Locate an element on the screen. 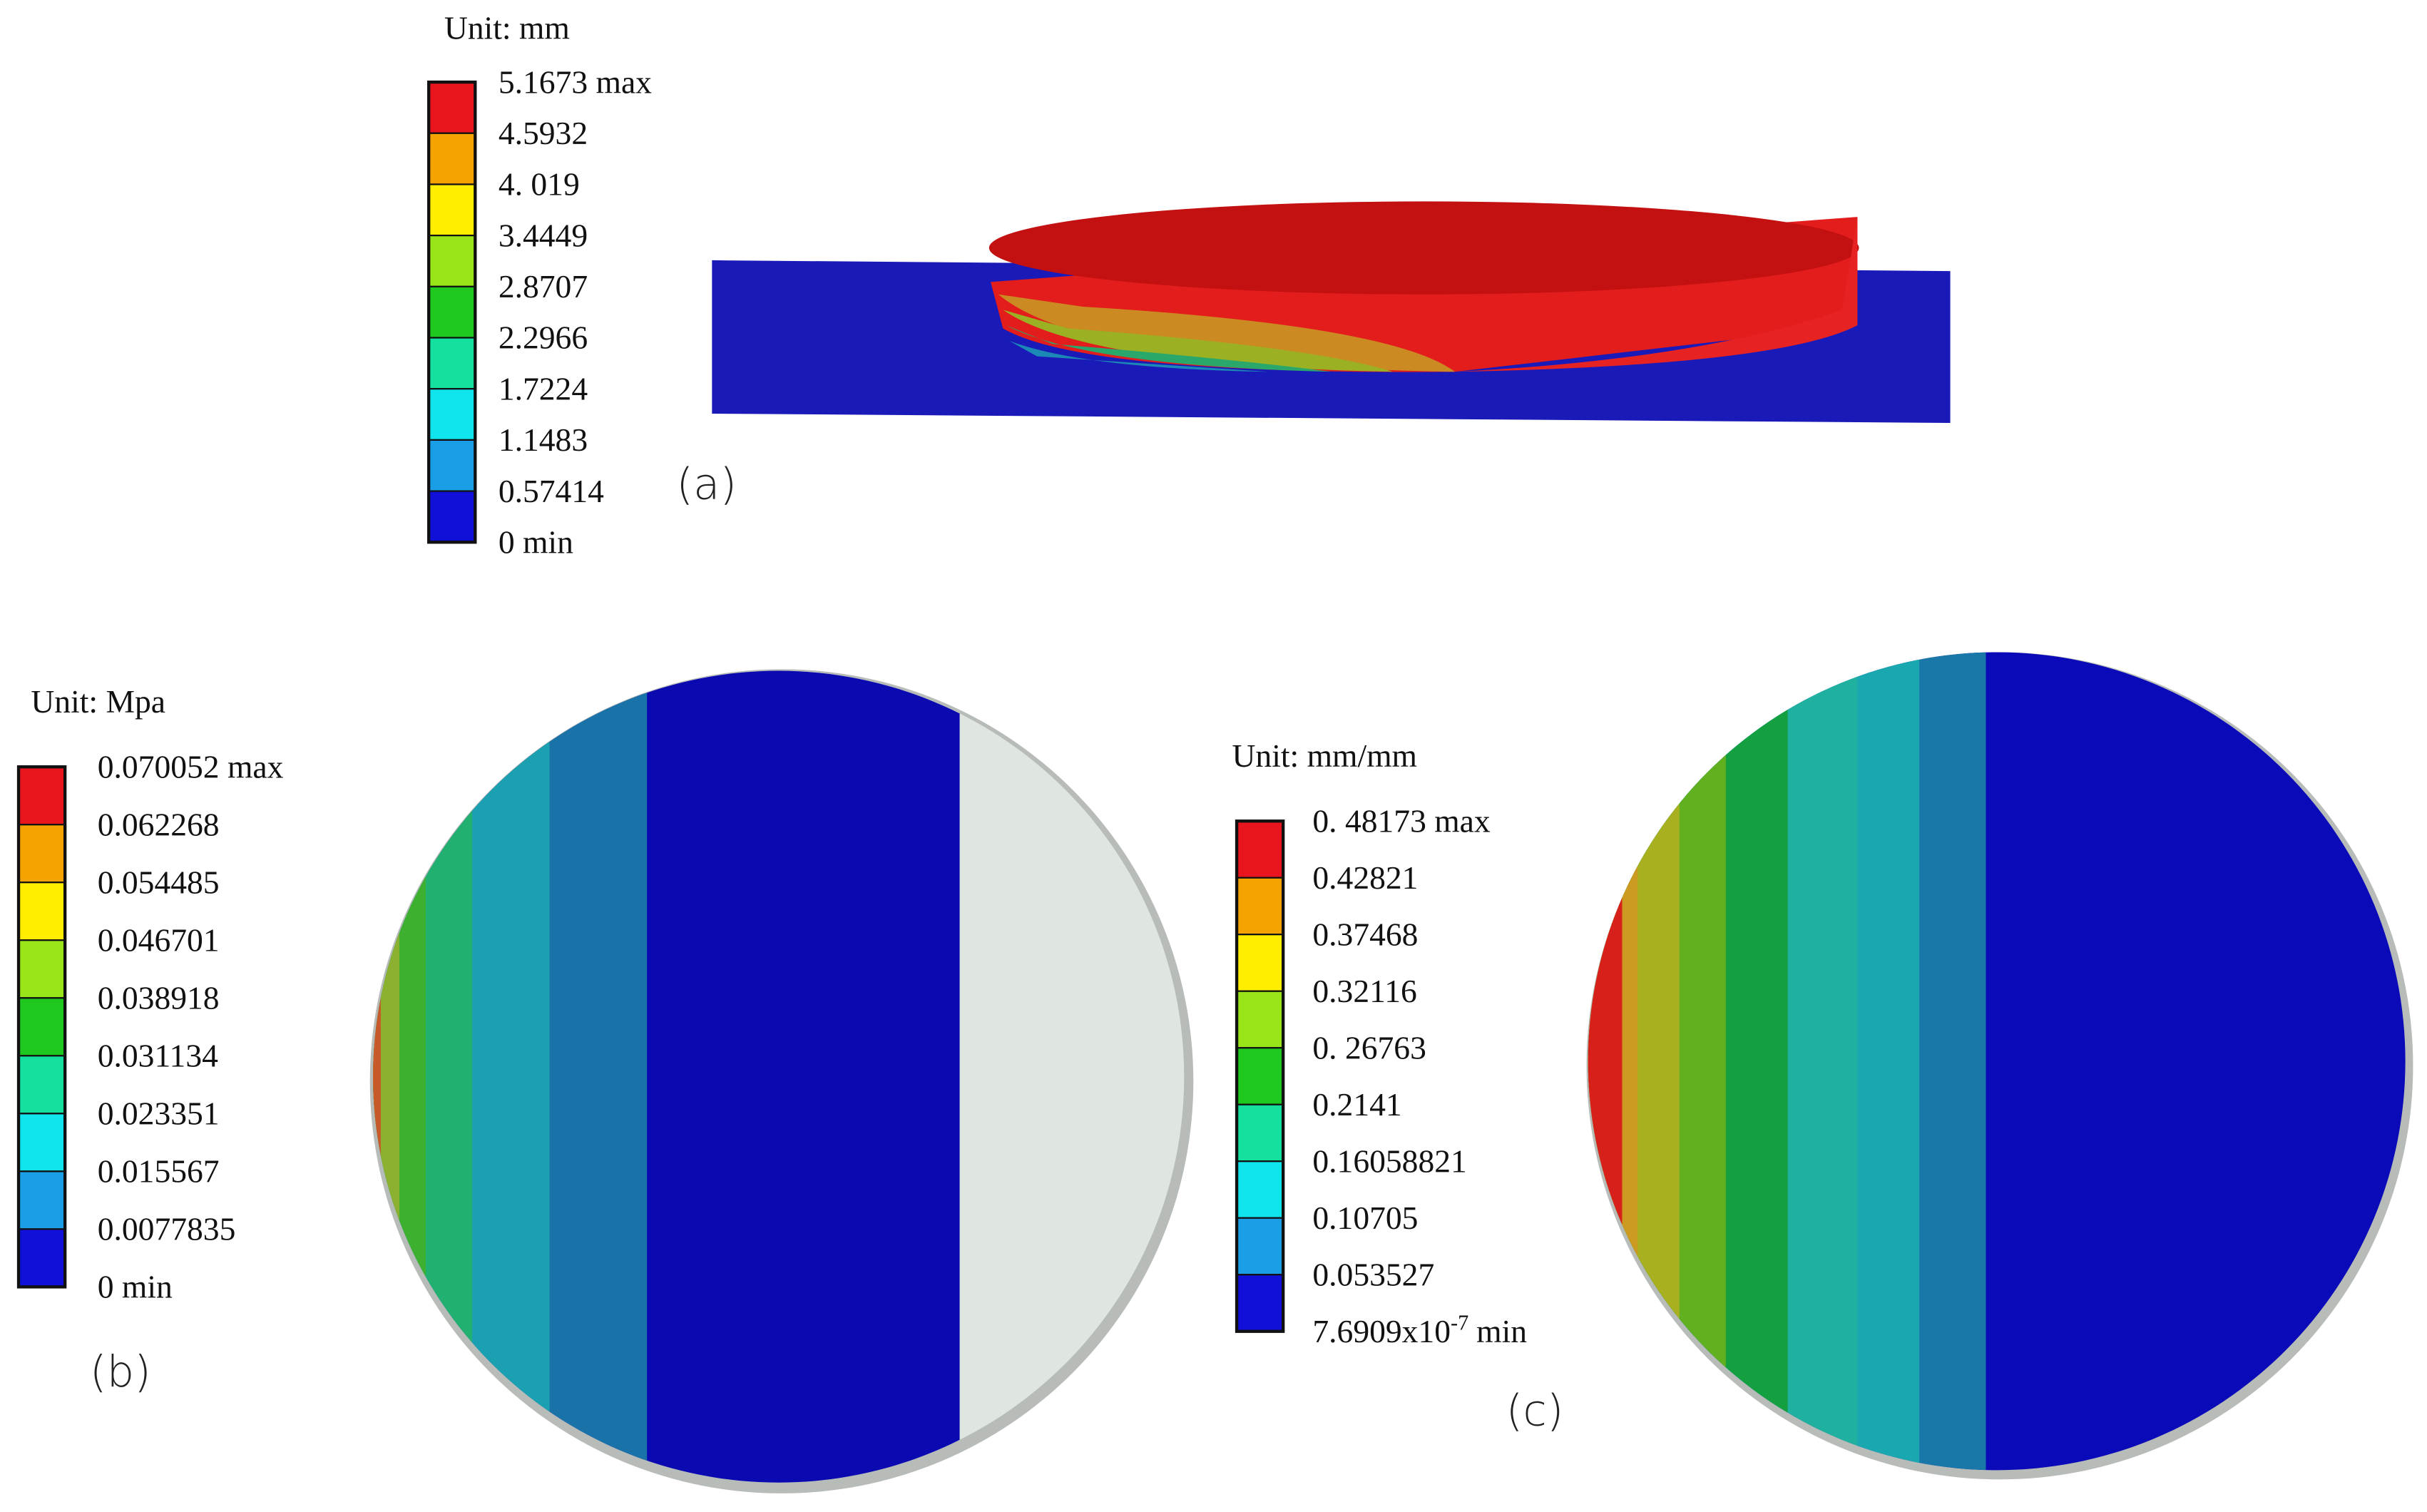 The image size is (2427, 1512). unit-label: Unit: mm is located at coordinates (507, 27).